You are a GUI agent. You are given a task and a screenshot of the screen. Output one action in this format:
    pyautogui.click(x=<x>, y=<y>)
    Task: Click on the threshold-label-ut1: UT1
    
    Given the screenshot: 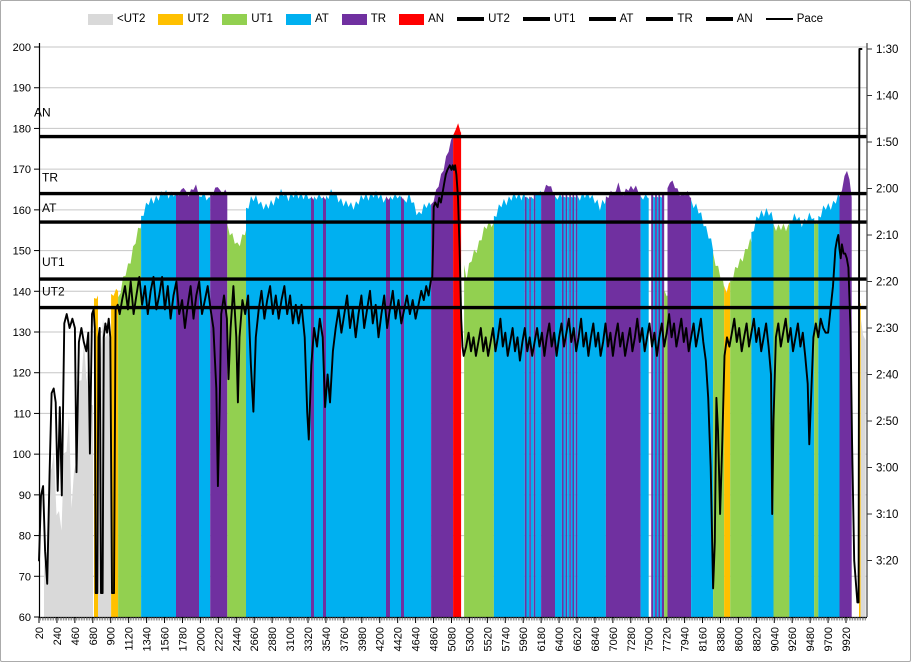 What is the action you would take?
    pyautogui.click(x=53, y=262)
    